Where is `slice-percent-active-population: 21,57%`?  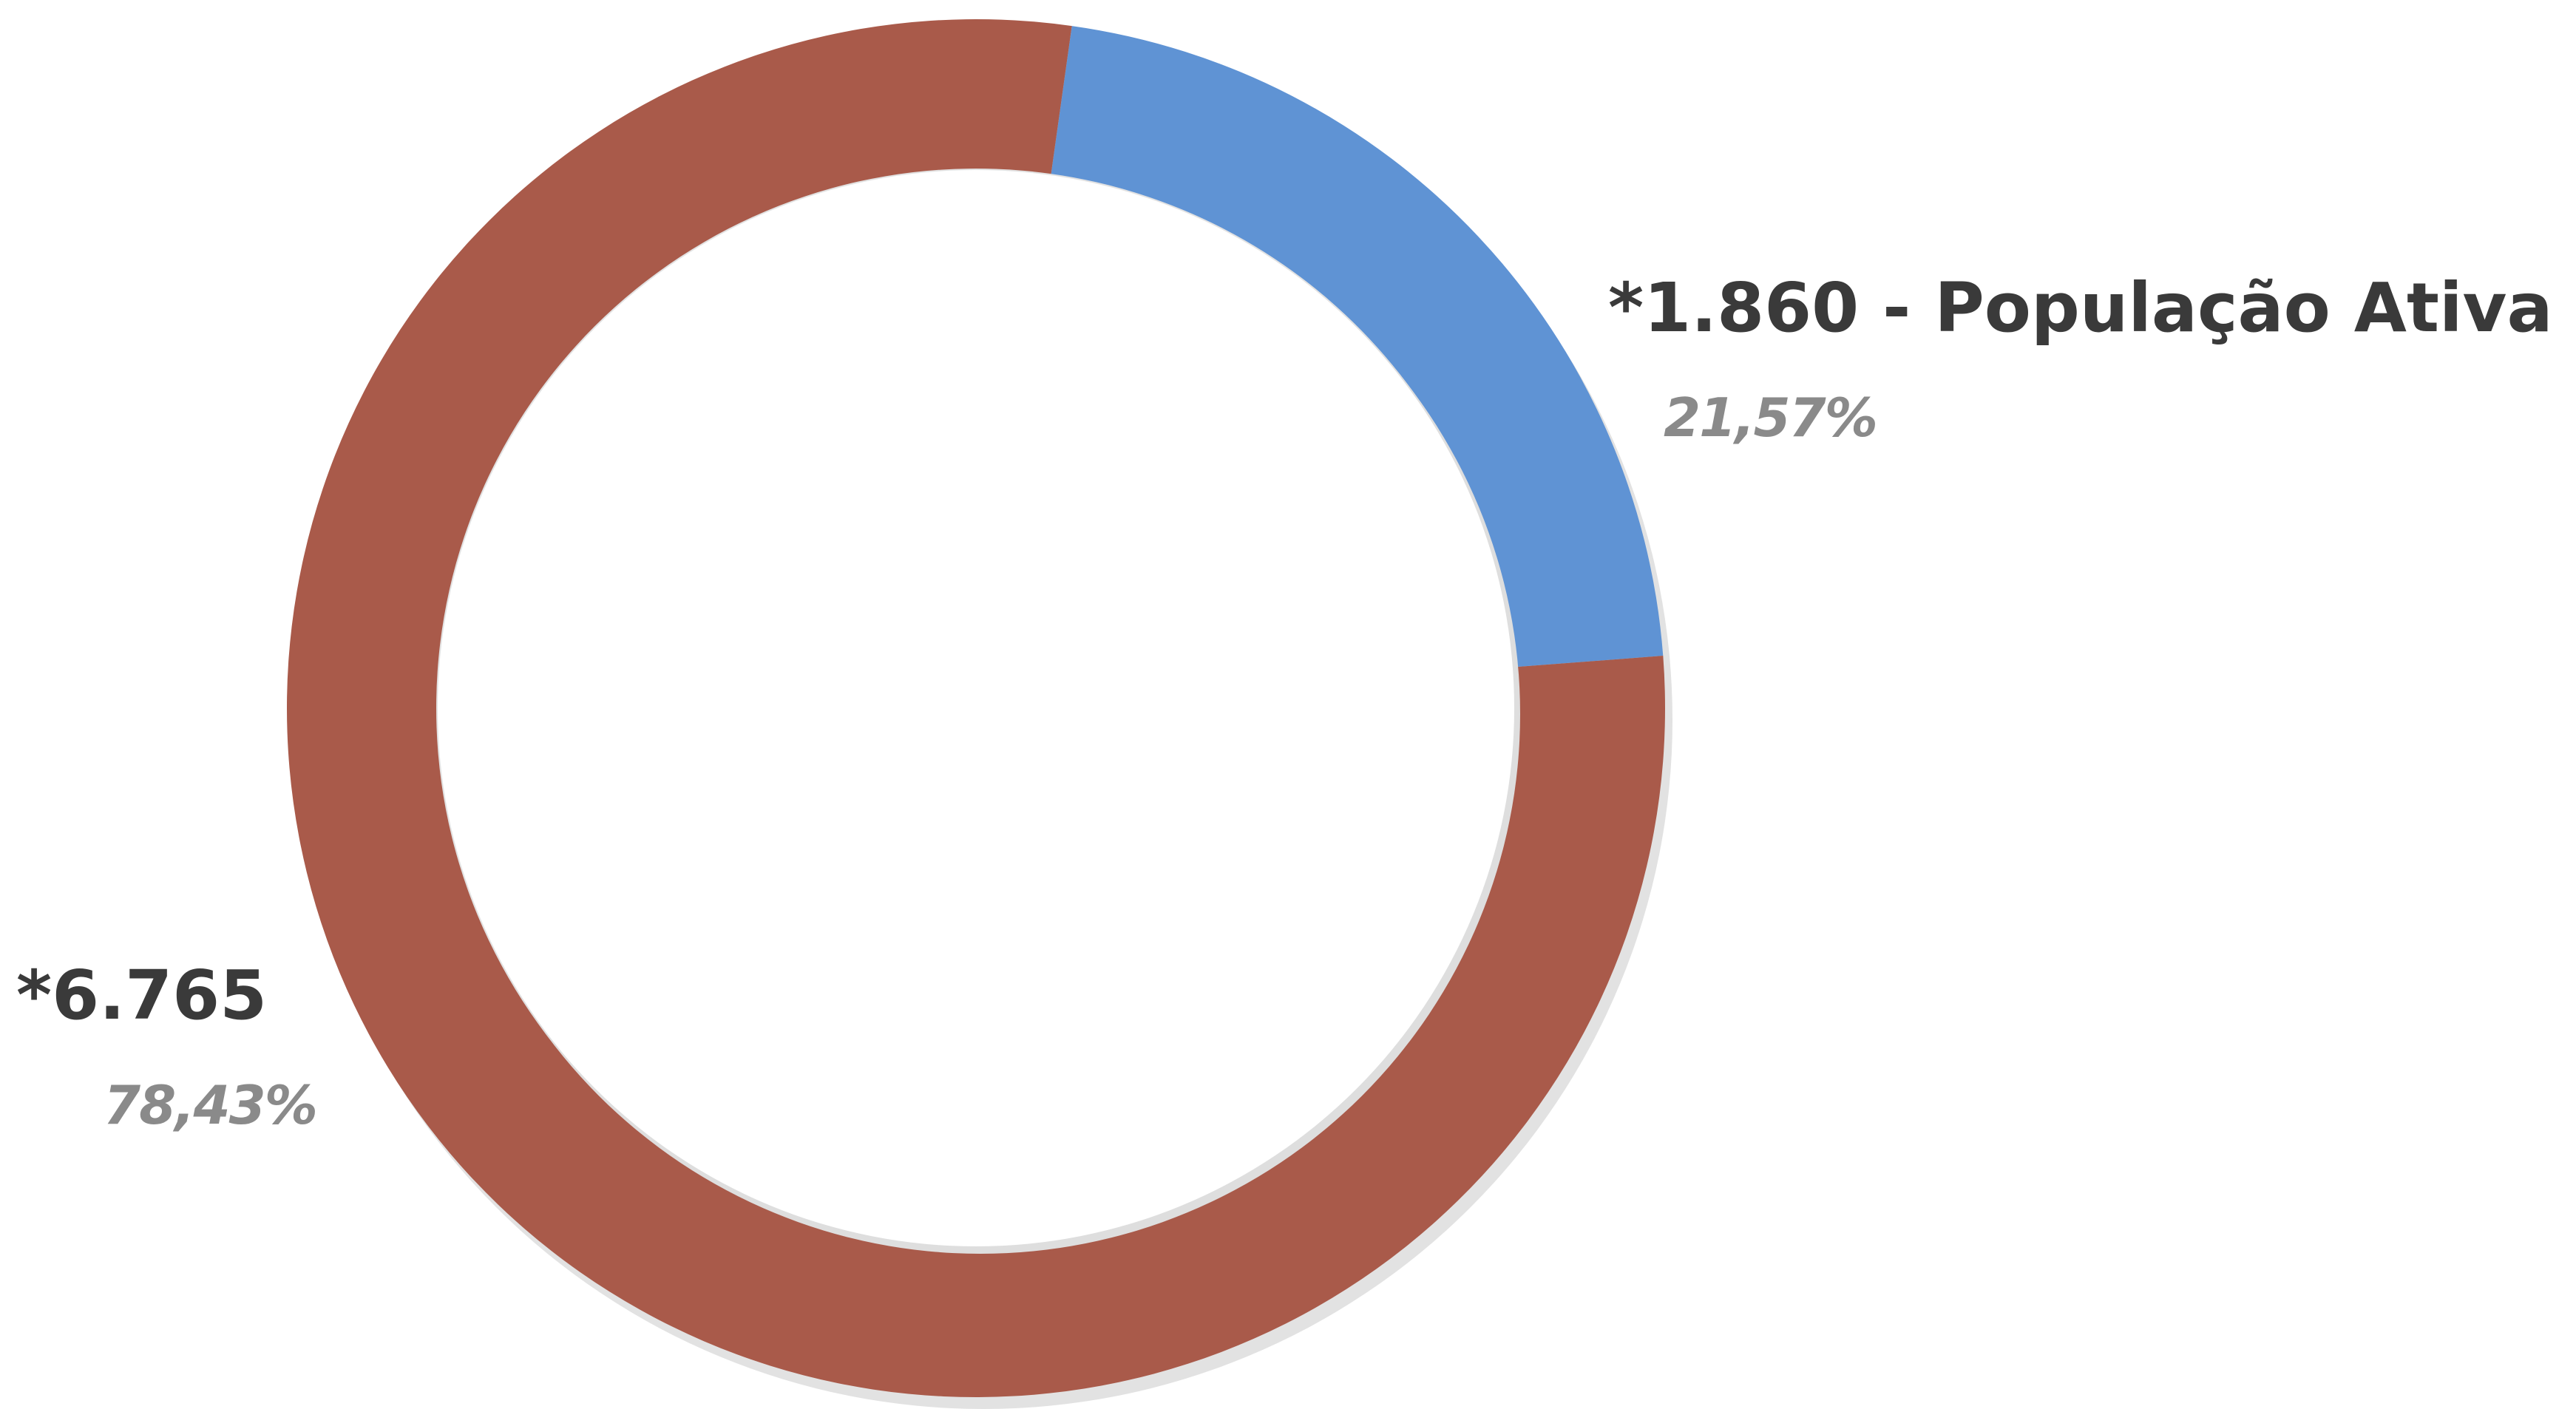
slice-percent-active-population: 21,57% is located at coordinates (1770, 418).